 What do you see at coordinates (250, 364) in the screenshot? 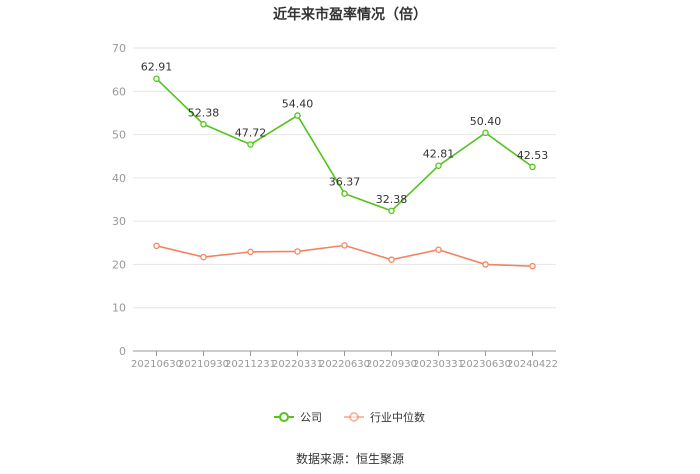
I see `x-tick-label: 20211231` at bounding box center [250, 364].